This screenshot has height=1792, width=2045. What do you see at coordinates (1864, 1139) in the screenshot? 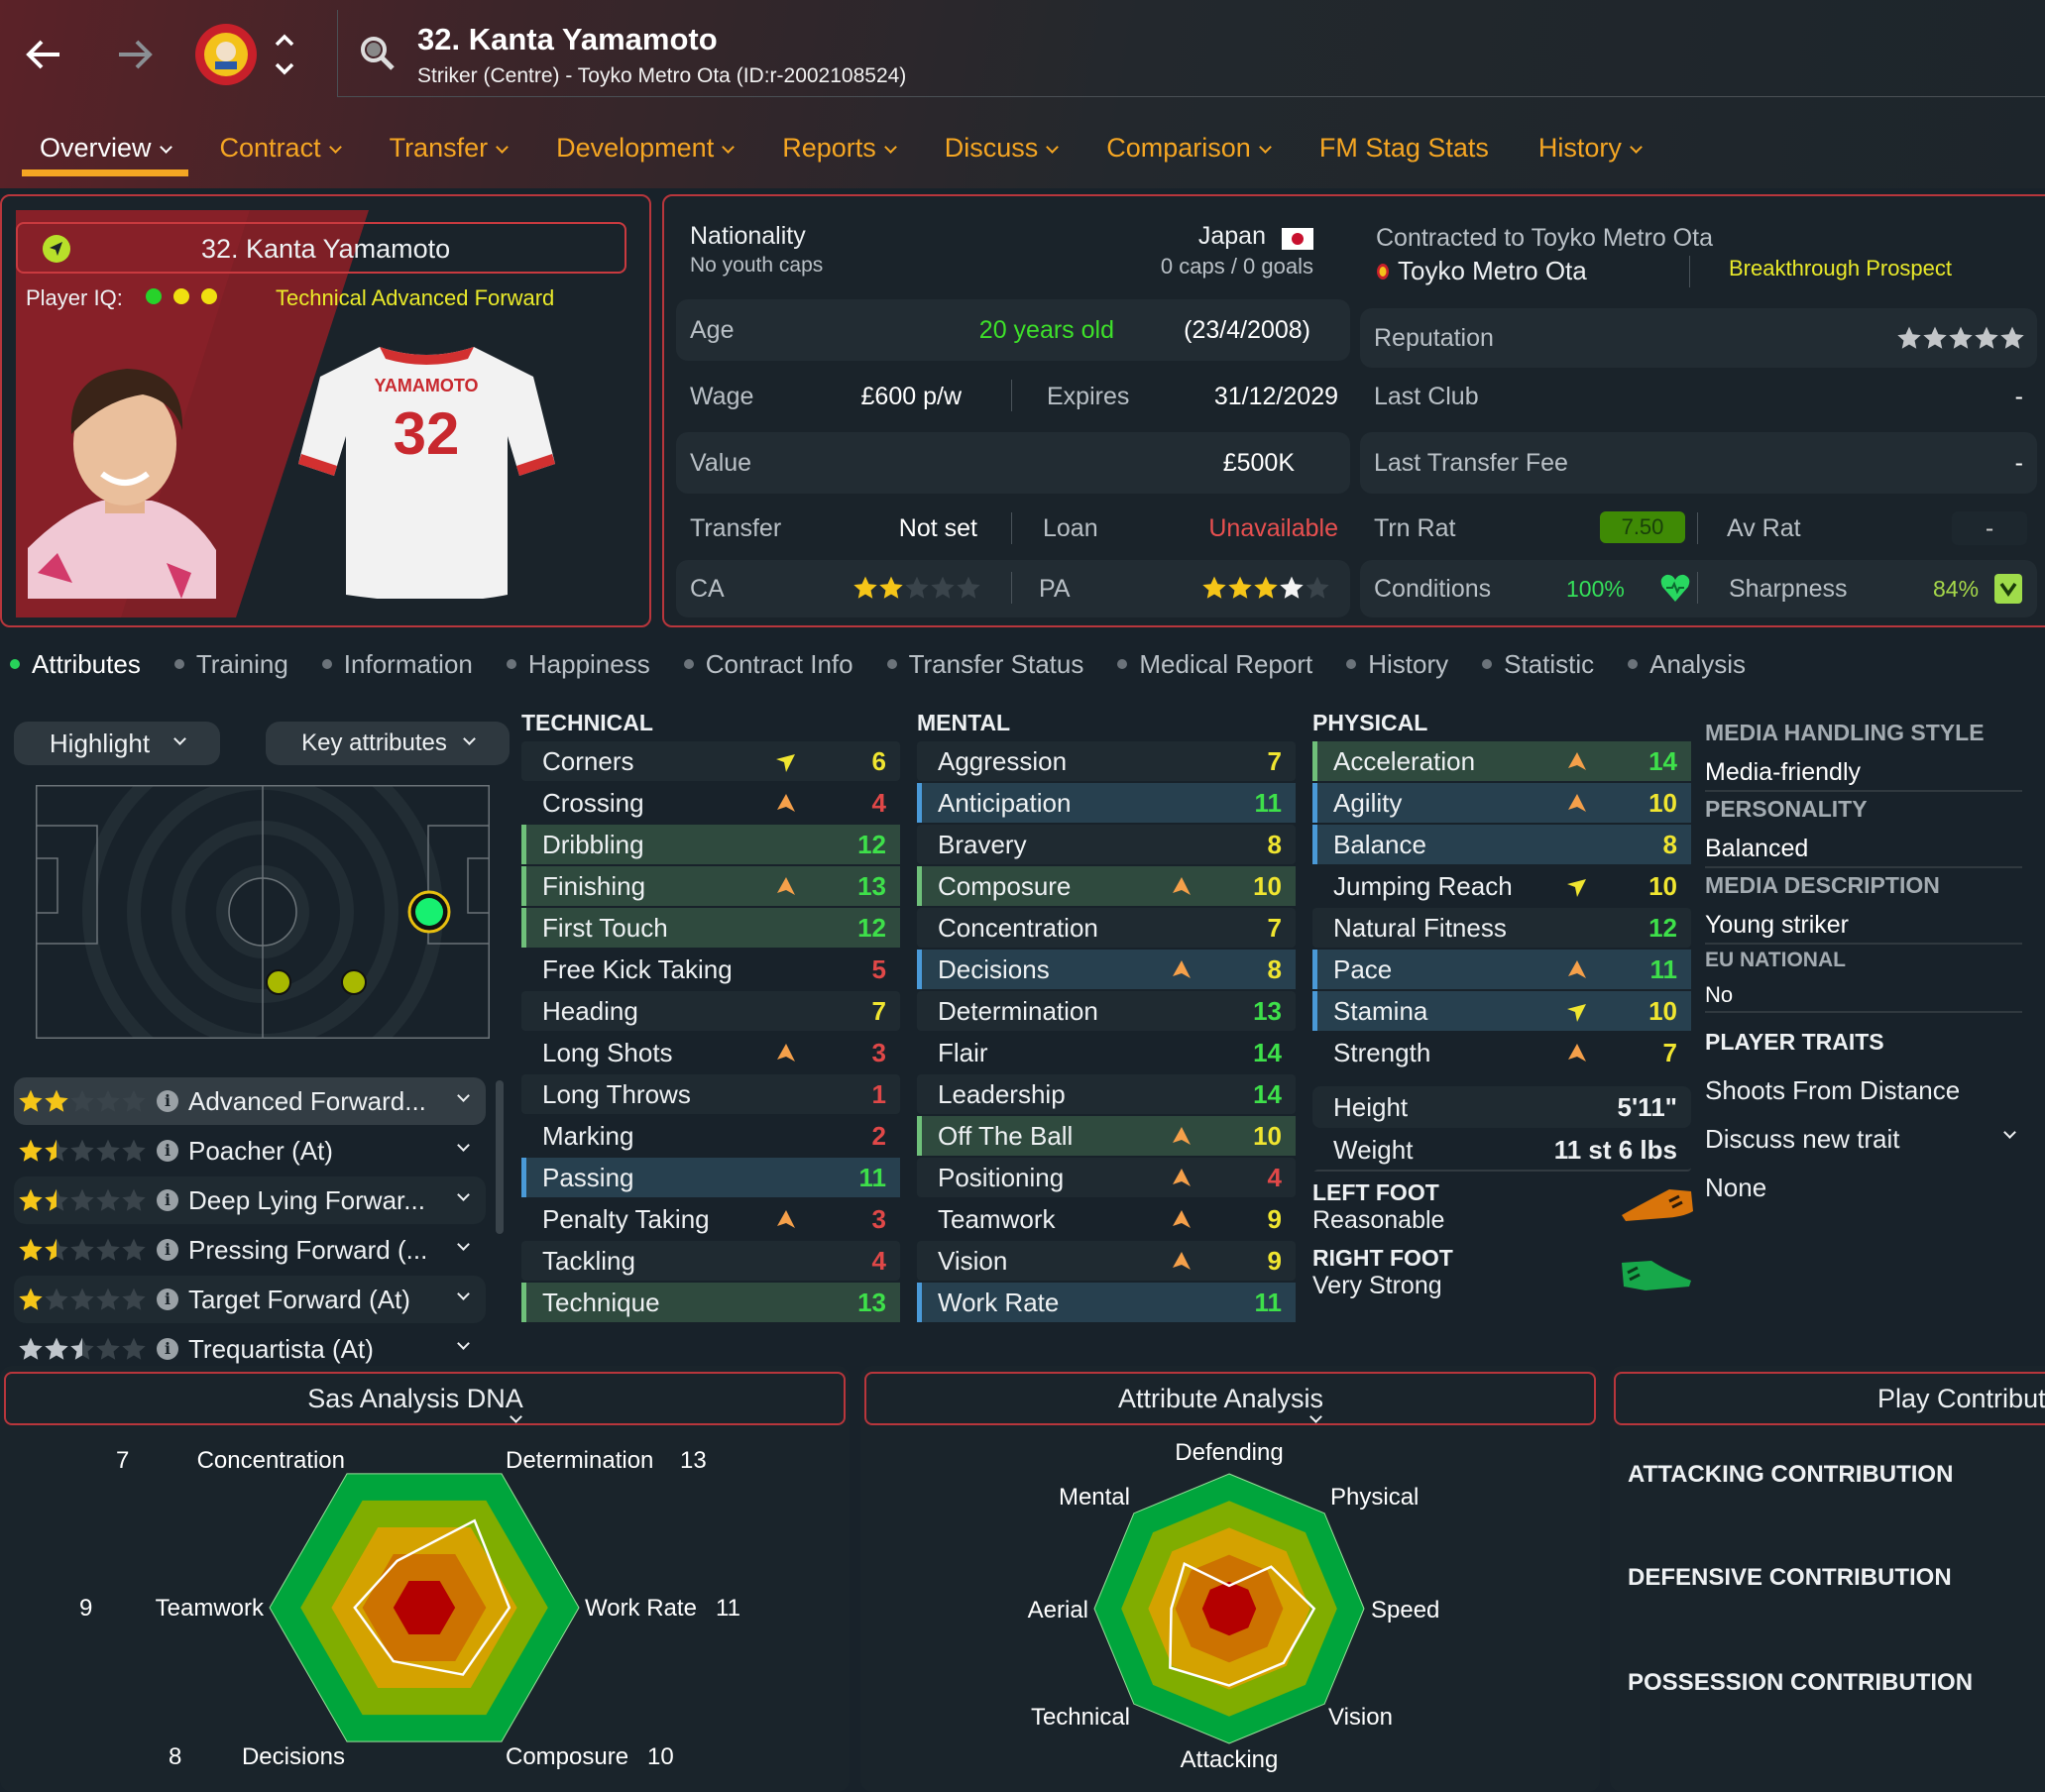
I see `discuss-trait-dropdown: Discuss new trait` at bounding box center [1864, 1139].